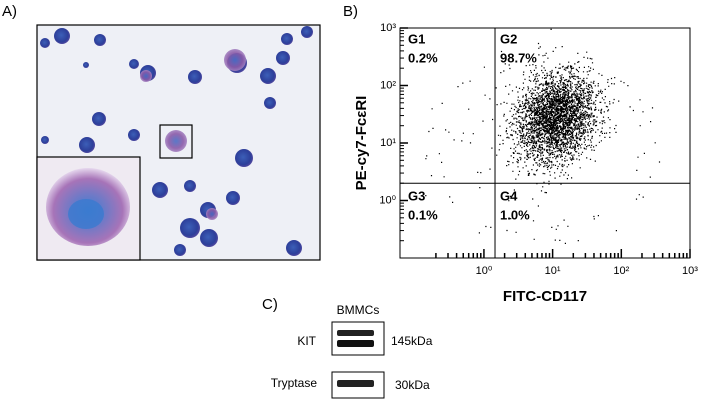 This screenshot has height=401, width=709. What do you see at coordinates (416, 196) in the screenshot?
I see `quadrant-name: G3` at bounding box center [416, 196].